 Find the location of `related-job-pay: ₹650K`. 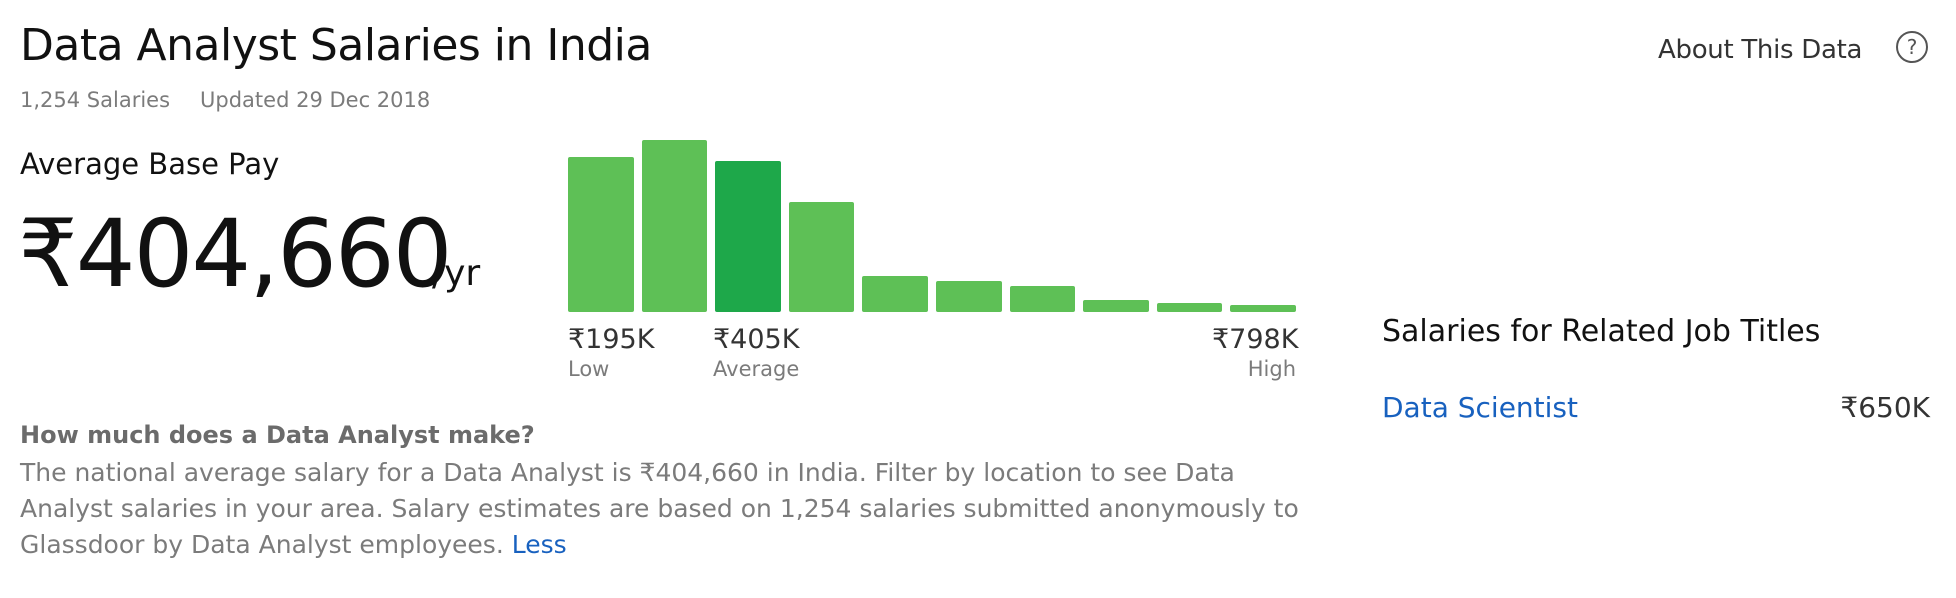

related-job-pay: ₹650K is located at coordinates (1885, 407).